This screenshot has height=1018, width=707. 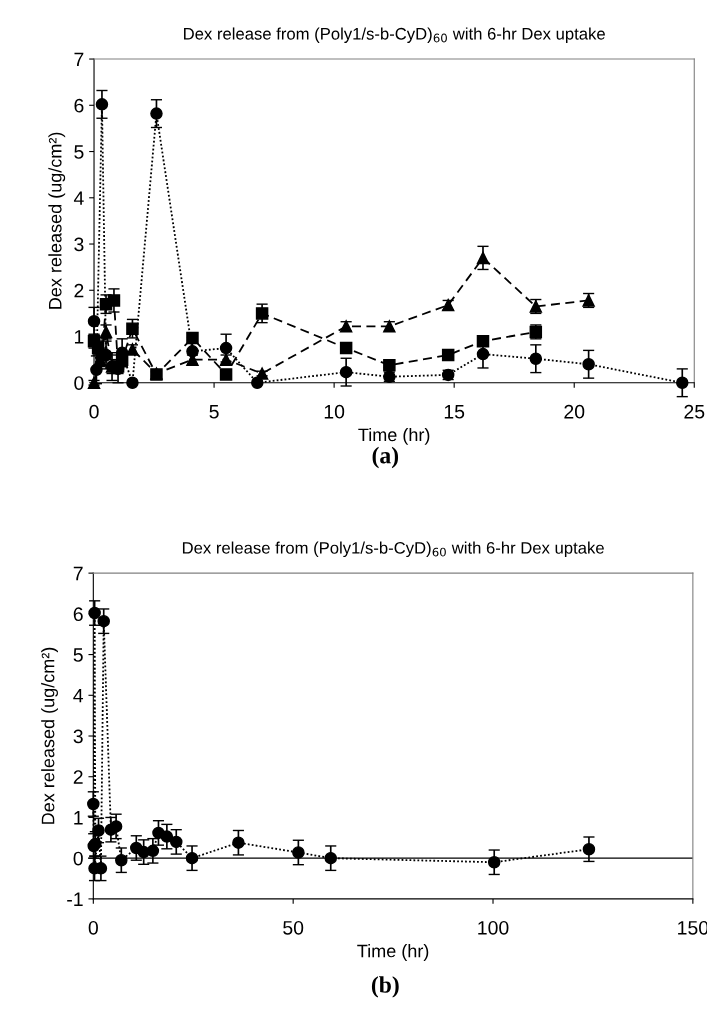 I want to click on x-tick-label: 50, so click(x=293, y=927).